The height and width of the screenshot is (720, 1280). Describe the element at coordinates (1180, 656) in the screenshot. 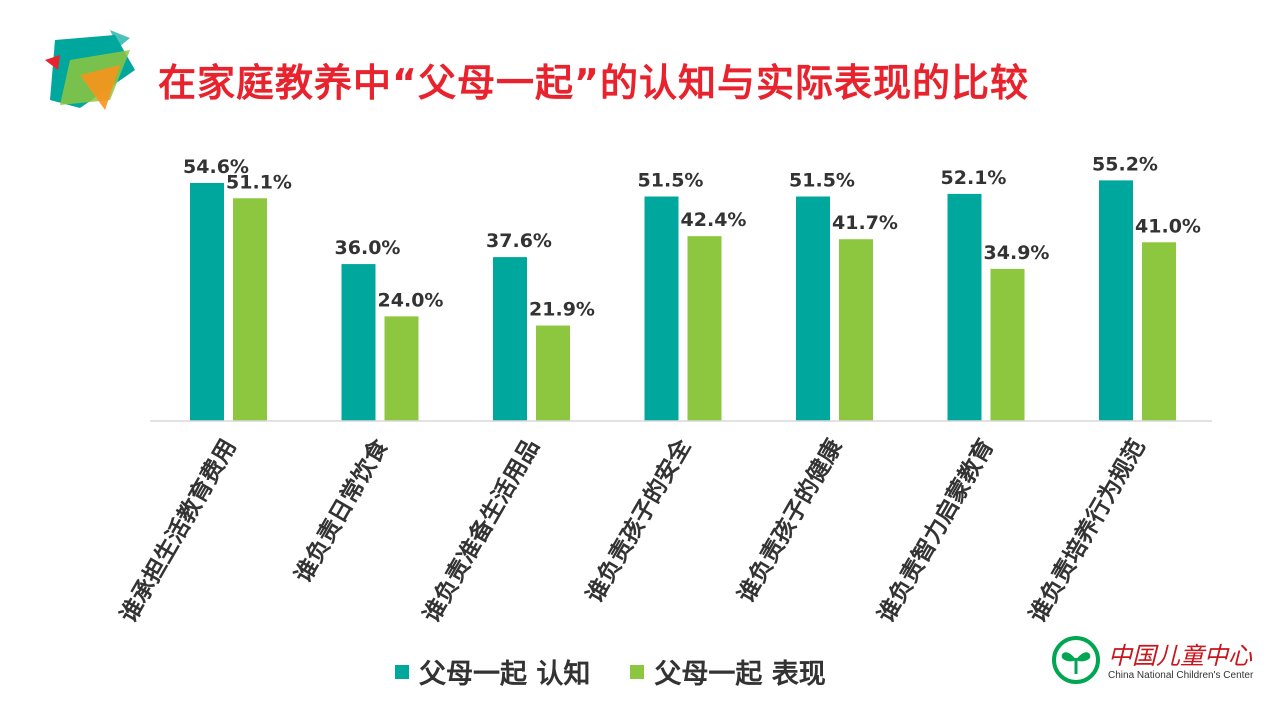

I see `organization-name-cn: 中国儿童中心` at that location.